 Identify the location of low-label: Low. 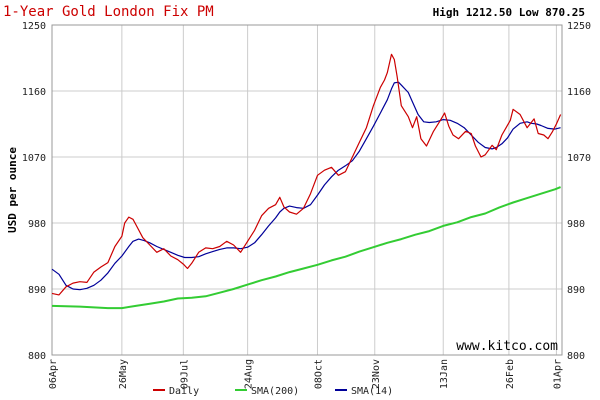
(529, 12).